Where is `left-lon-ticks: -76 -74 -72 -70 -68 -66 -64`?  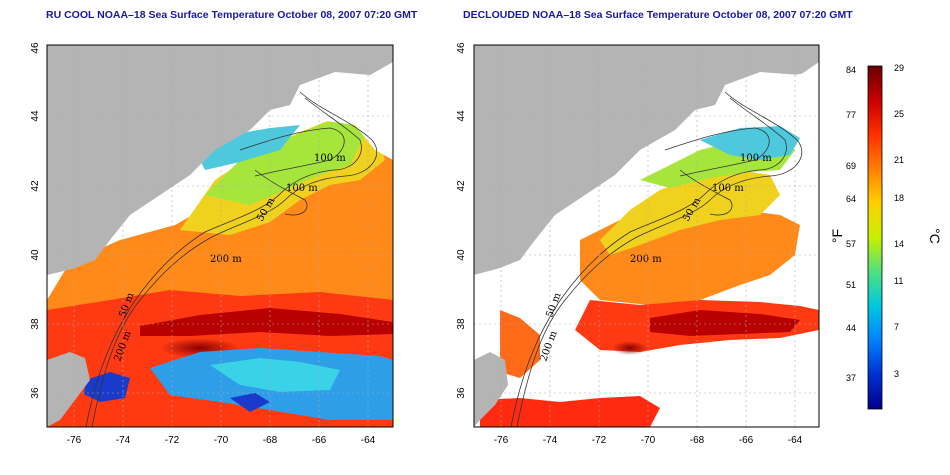 left-lon-ticks: -76 -74 -72 -70 -68 -66 -64 is located at coordinates (221, 440).